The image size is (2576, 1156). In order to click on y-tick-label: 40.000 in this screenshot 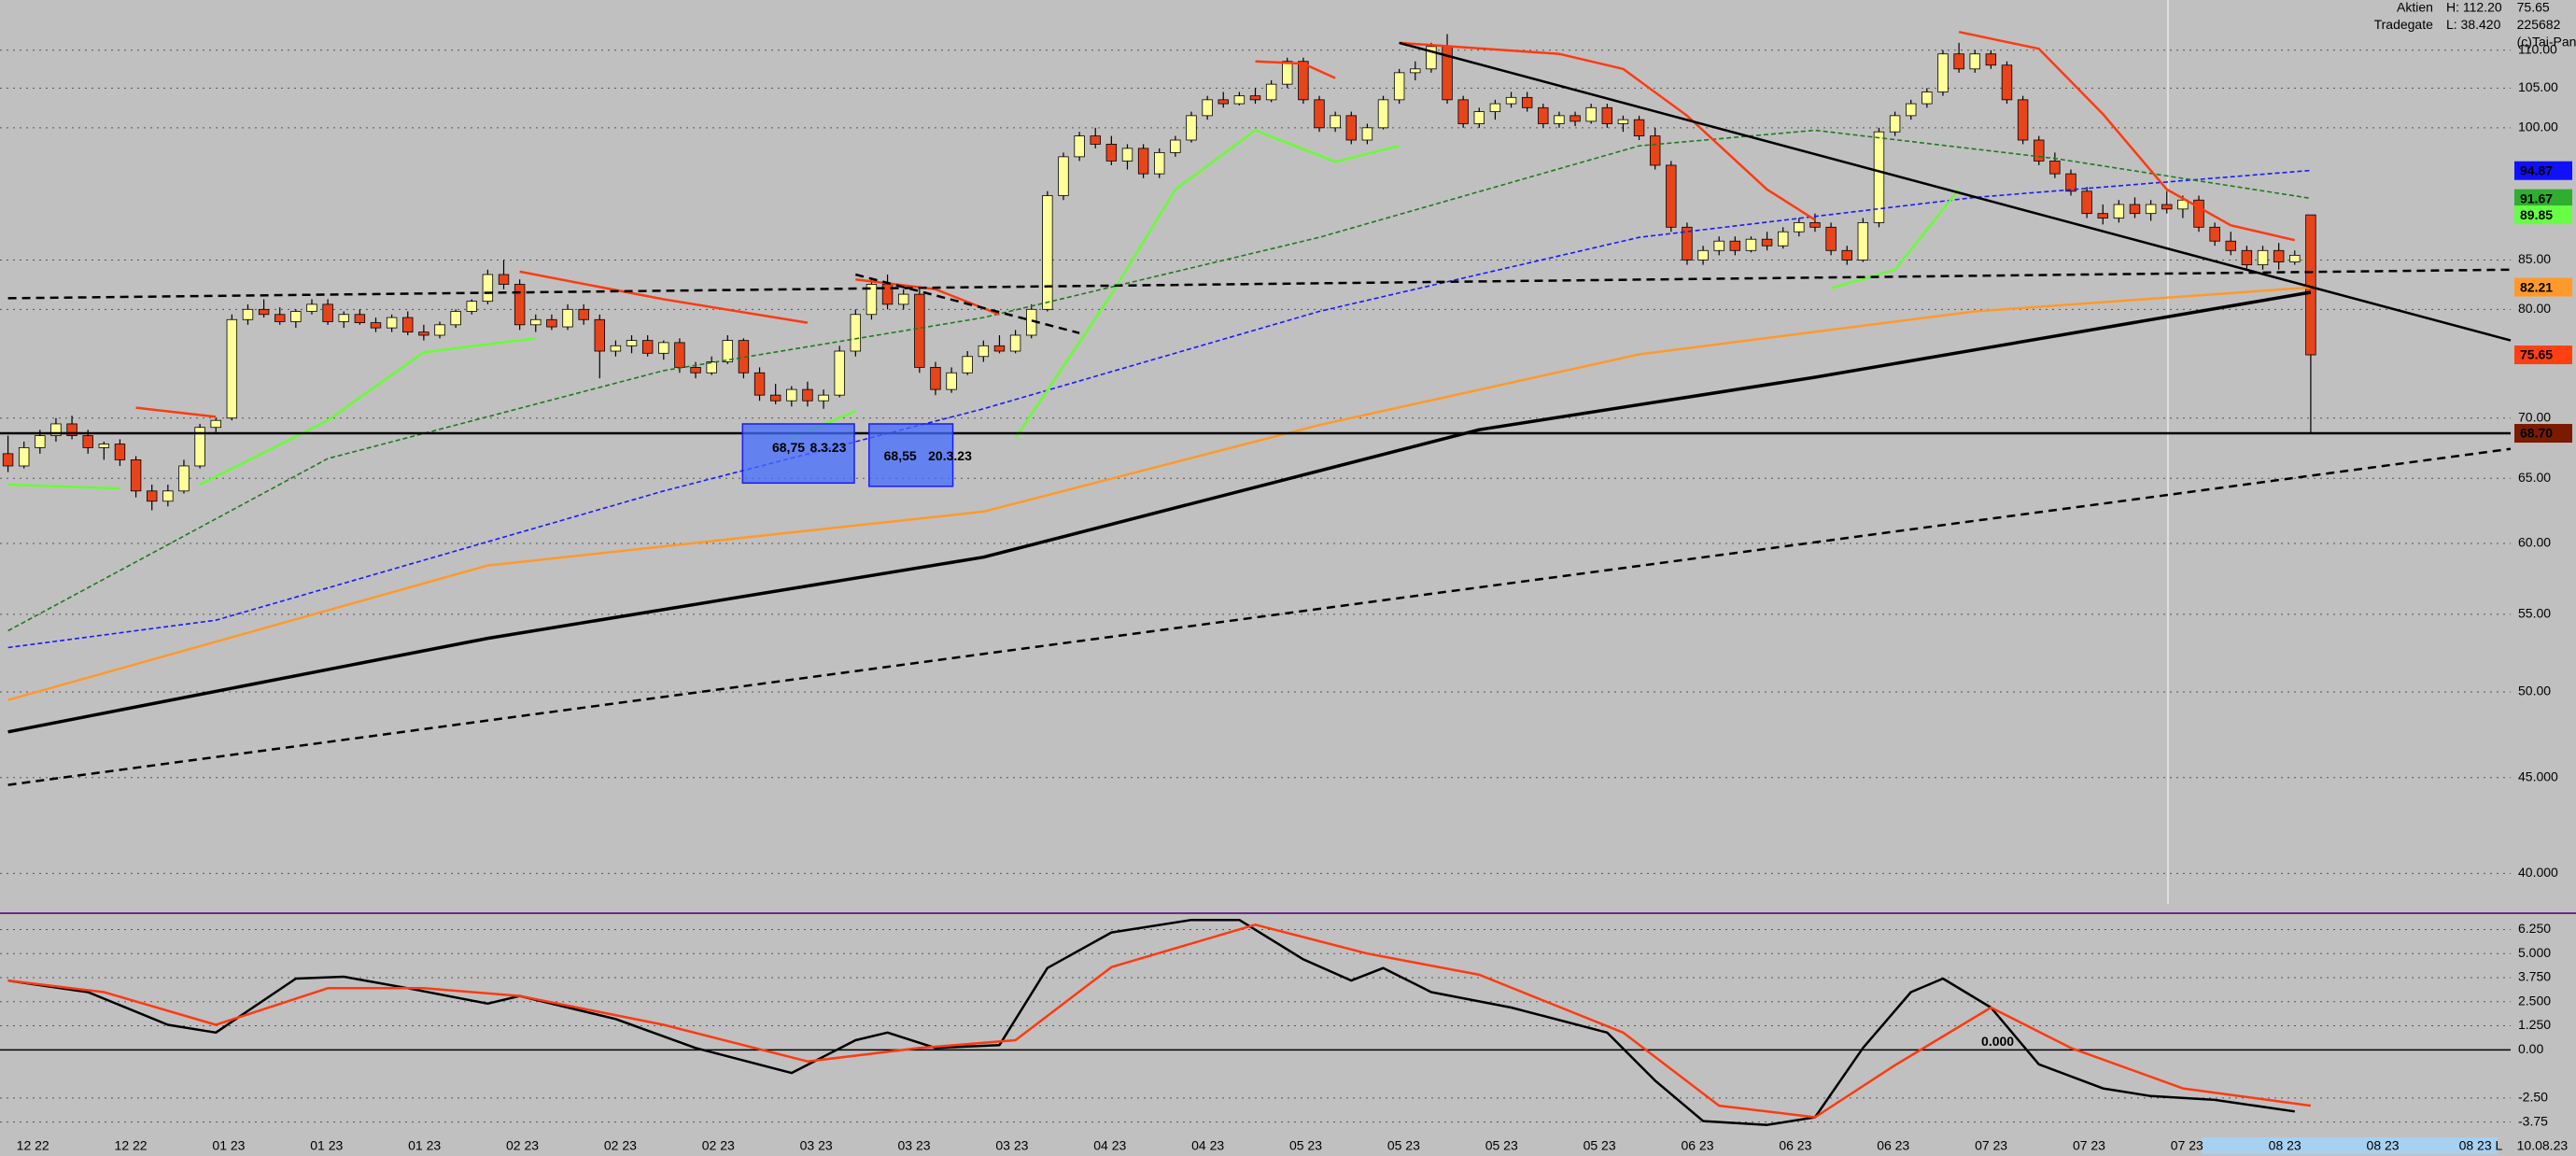, I will do `click(2538, 873)`.